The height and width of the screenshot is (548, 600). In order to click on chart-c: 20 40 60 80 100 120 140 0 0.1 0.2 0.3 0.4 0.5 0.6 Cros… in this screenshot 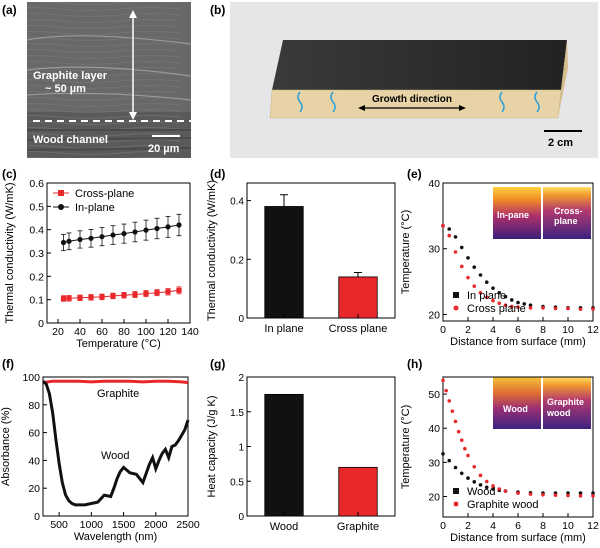, I will do `click(101, 264)`.